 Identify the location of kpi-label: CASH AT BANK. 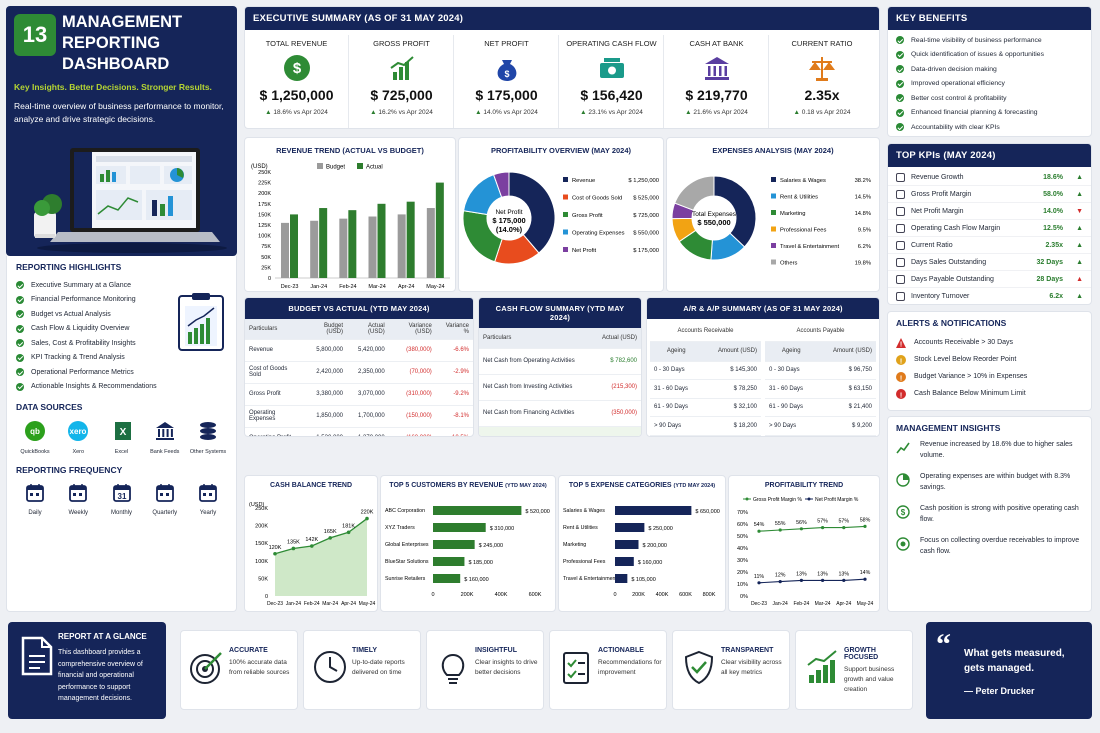
(716, 43).